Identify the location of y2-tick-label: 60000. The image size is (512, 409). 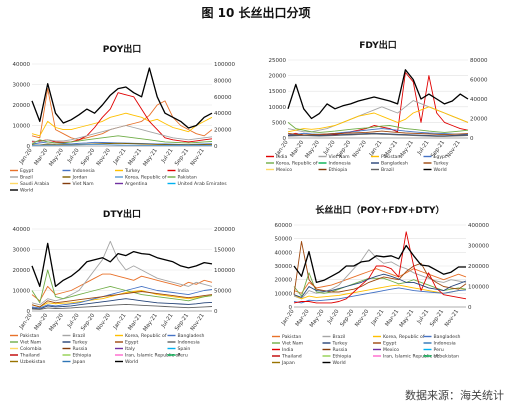
(479, 81).